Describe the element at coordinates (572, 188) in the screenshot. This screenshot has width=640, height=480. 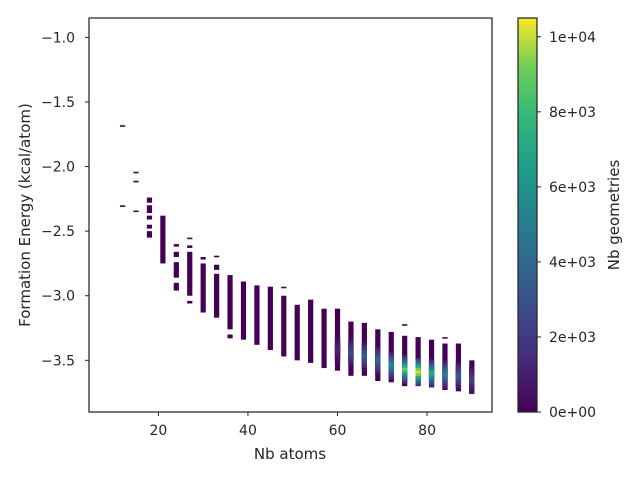
I see `colorbar-tick-label: 6e+03` at that location.